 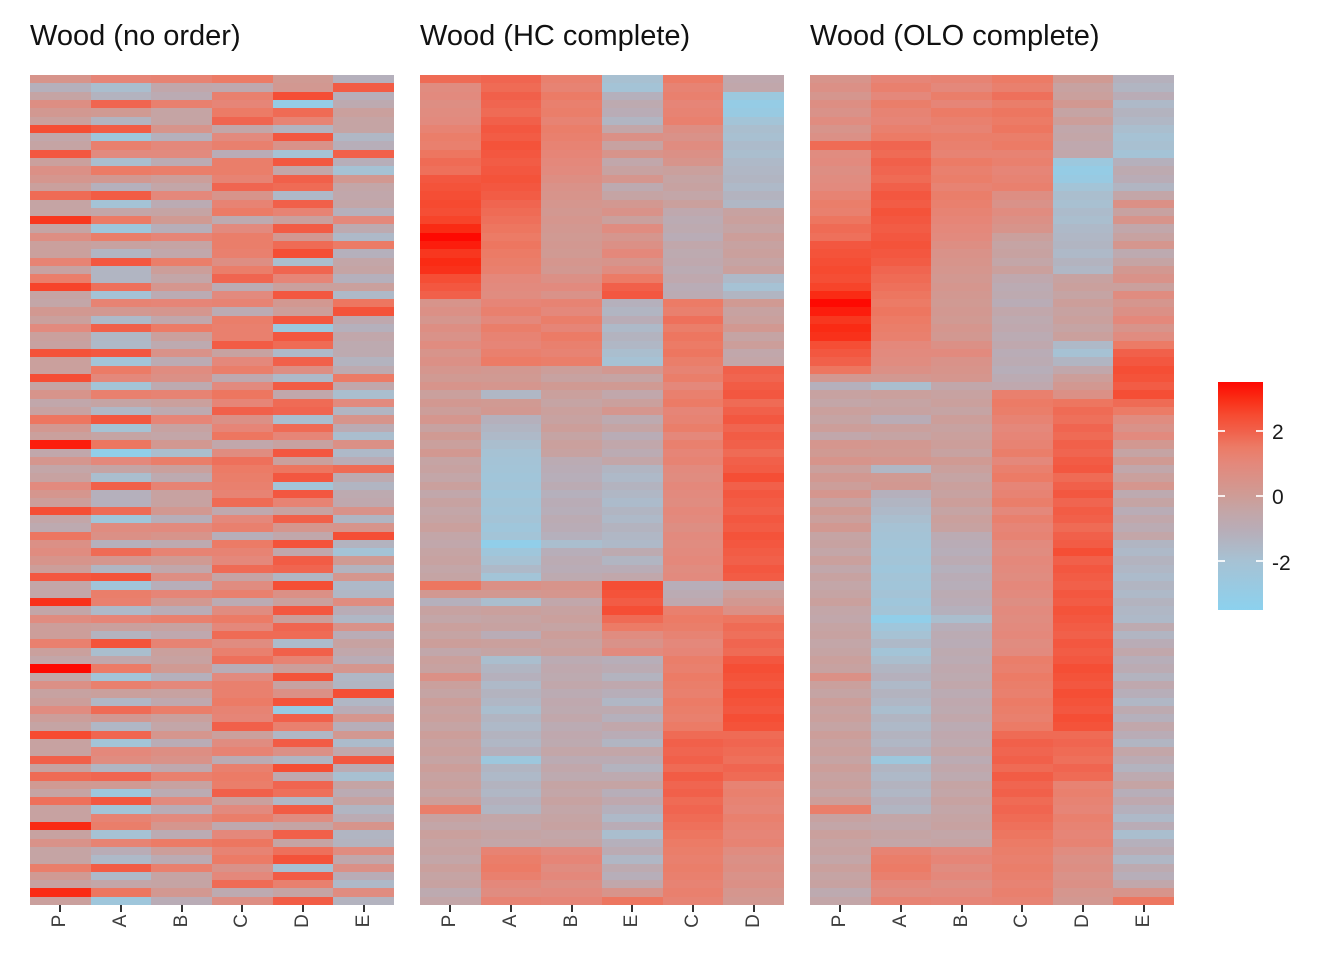 I want to click on x-axis-label-P: P, so click(x=60, y=921).